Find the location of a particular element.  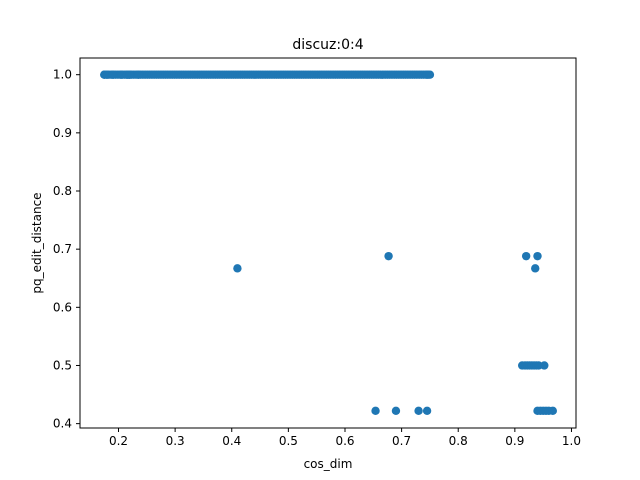

x-tick-label: 0.8 is located at coordinates (458, 441).